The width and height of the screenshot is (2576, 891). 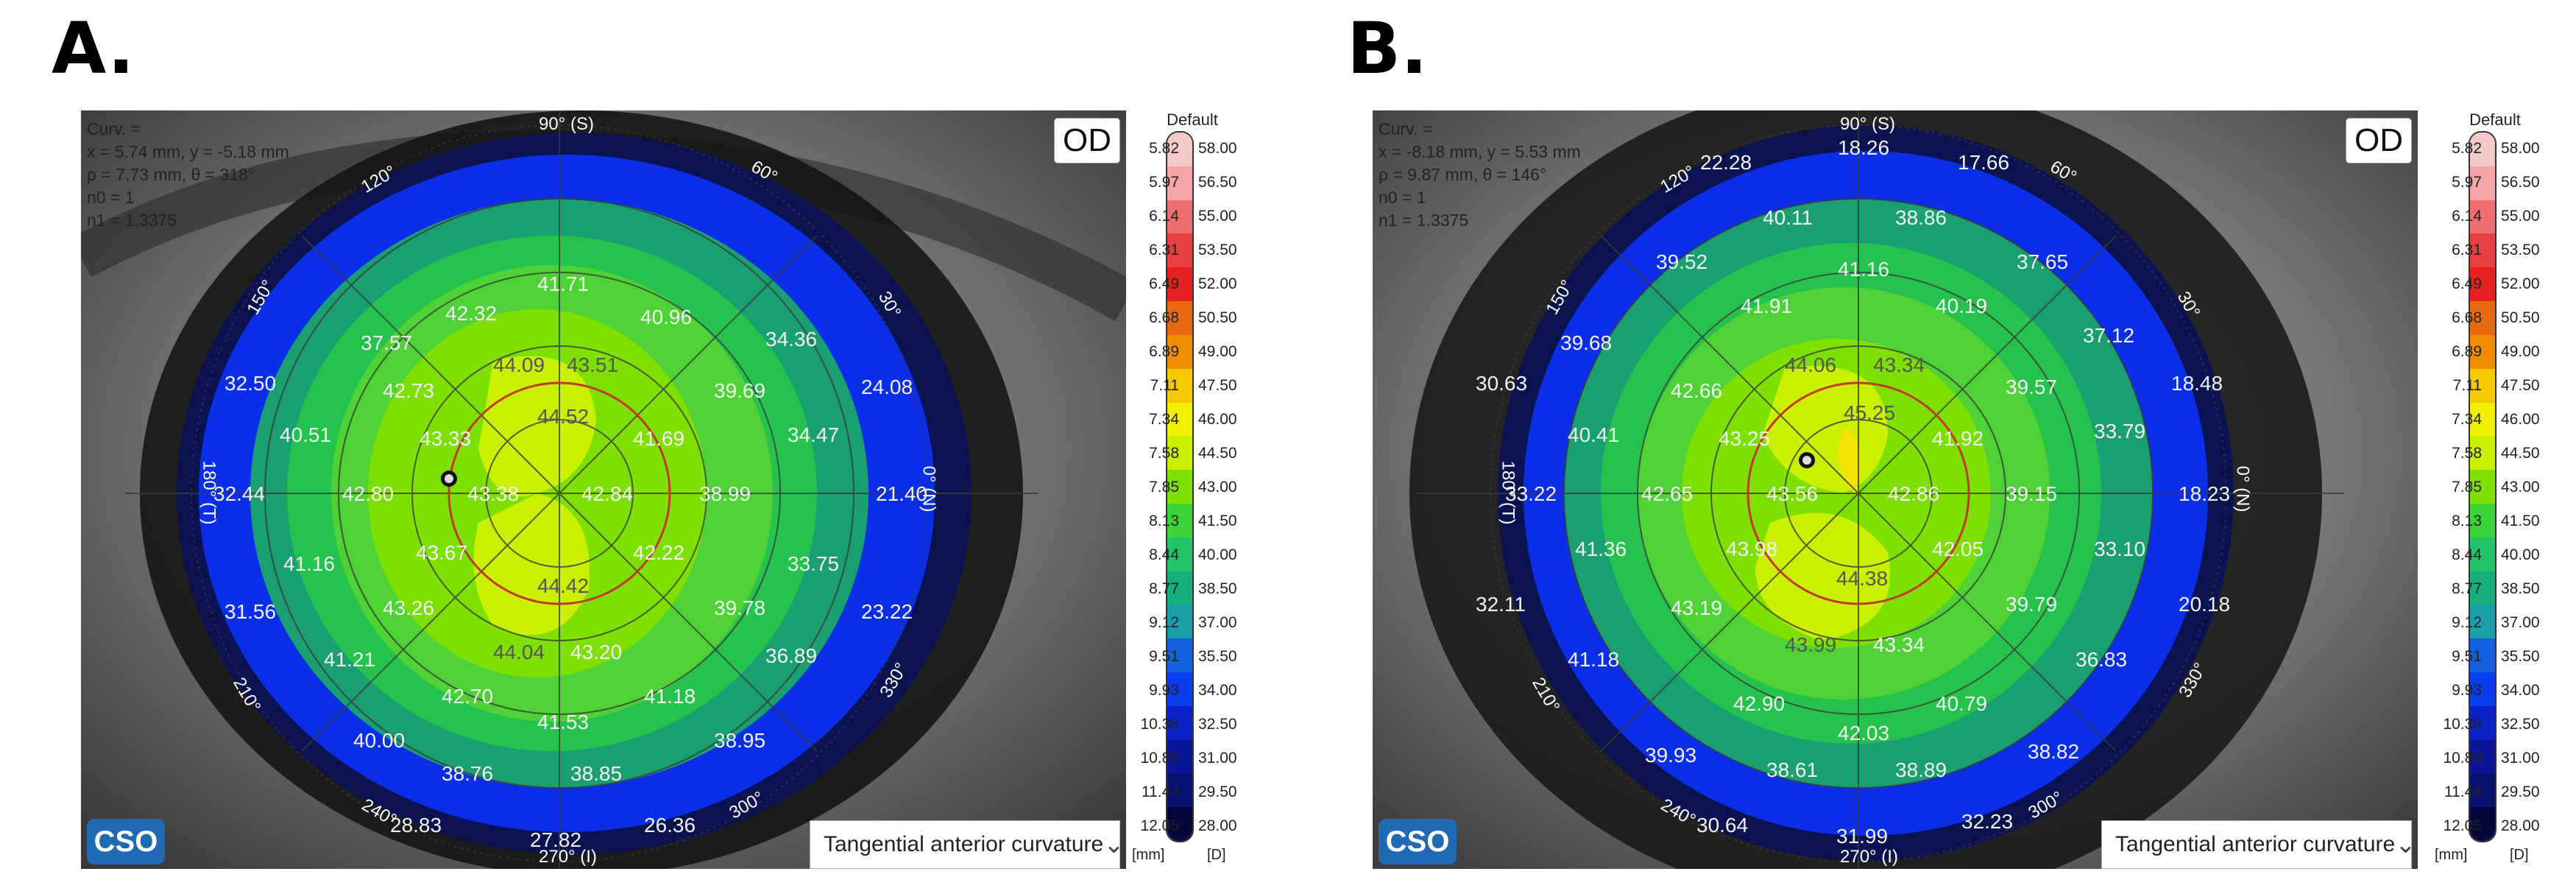 What do you see at coordinates (1418, 841) in the screenshot?
I see `cso-logo: CSO` at bounding box center [1418, 841].